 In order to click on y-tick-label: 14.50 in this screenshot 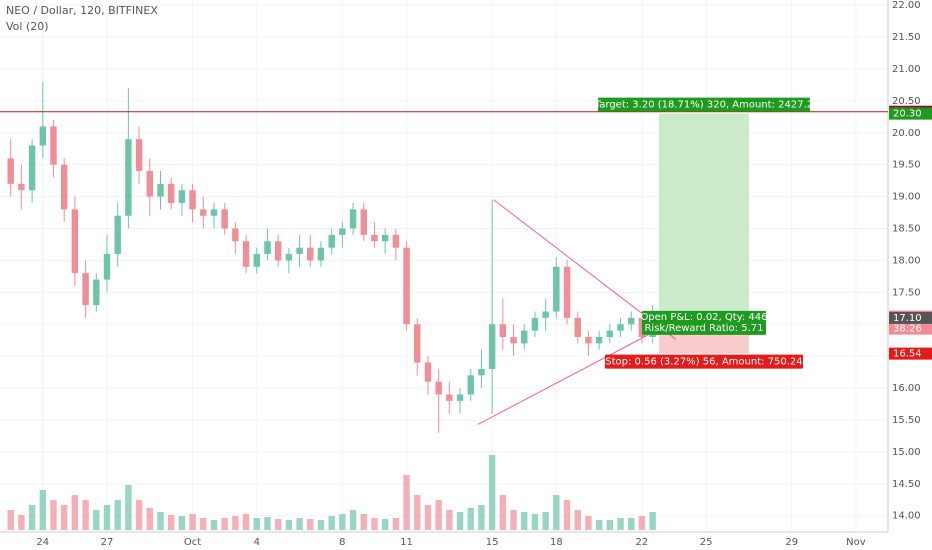, I will do `click(906, 484)`.